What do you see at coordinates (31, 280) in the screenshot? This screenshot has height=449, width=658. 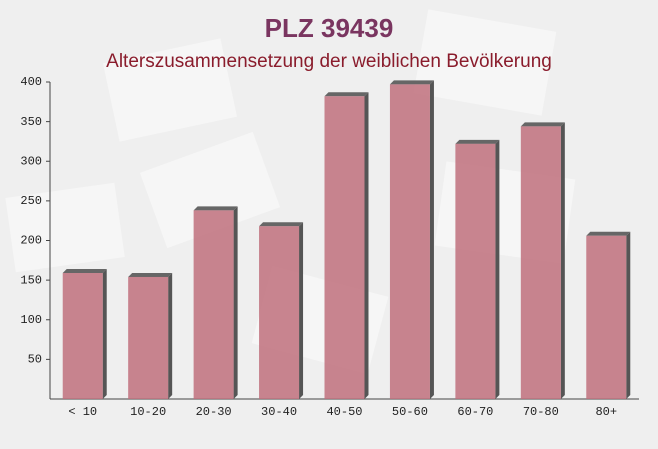 I see `y-tick-label: 150` at bounding box center [31, 280].